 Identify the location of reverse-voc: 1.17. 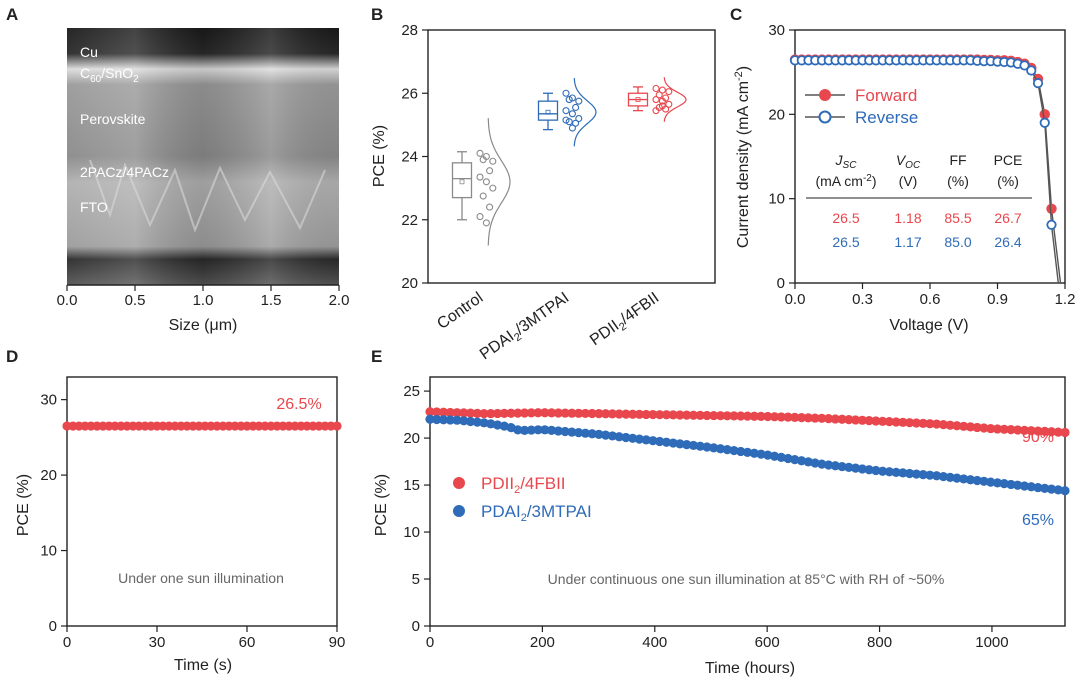
(907, 242).